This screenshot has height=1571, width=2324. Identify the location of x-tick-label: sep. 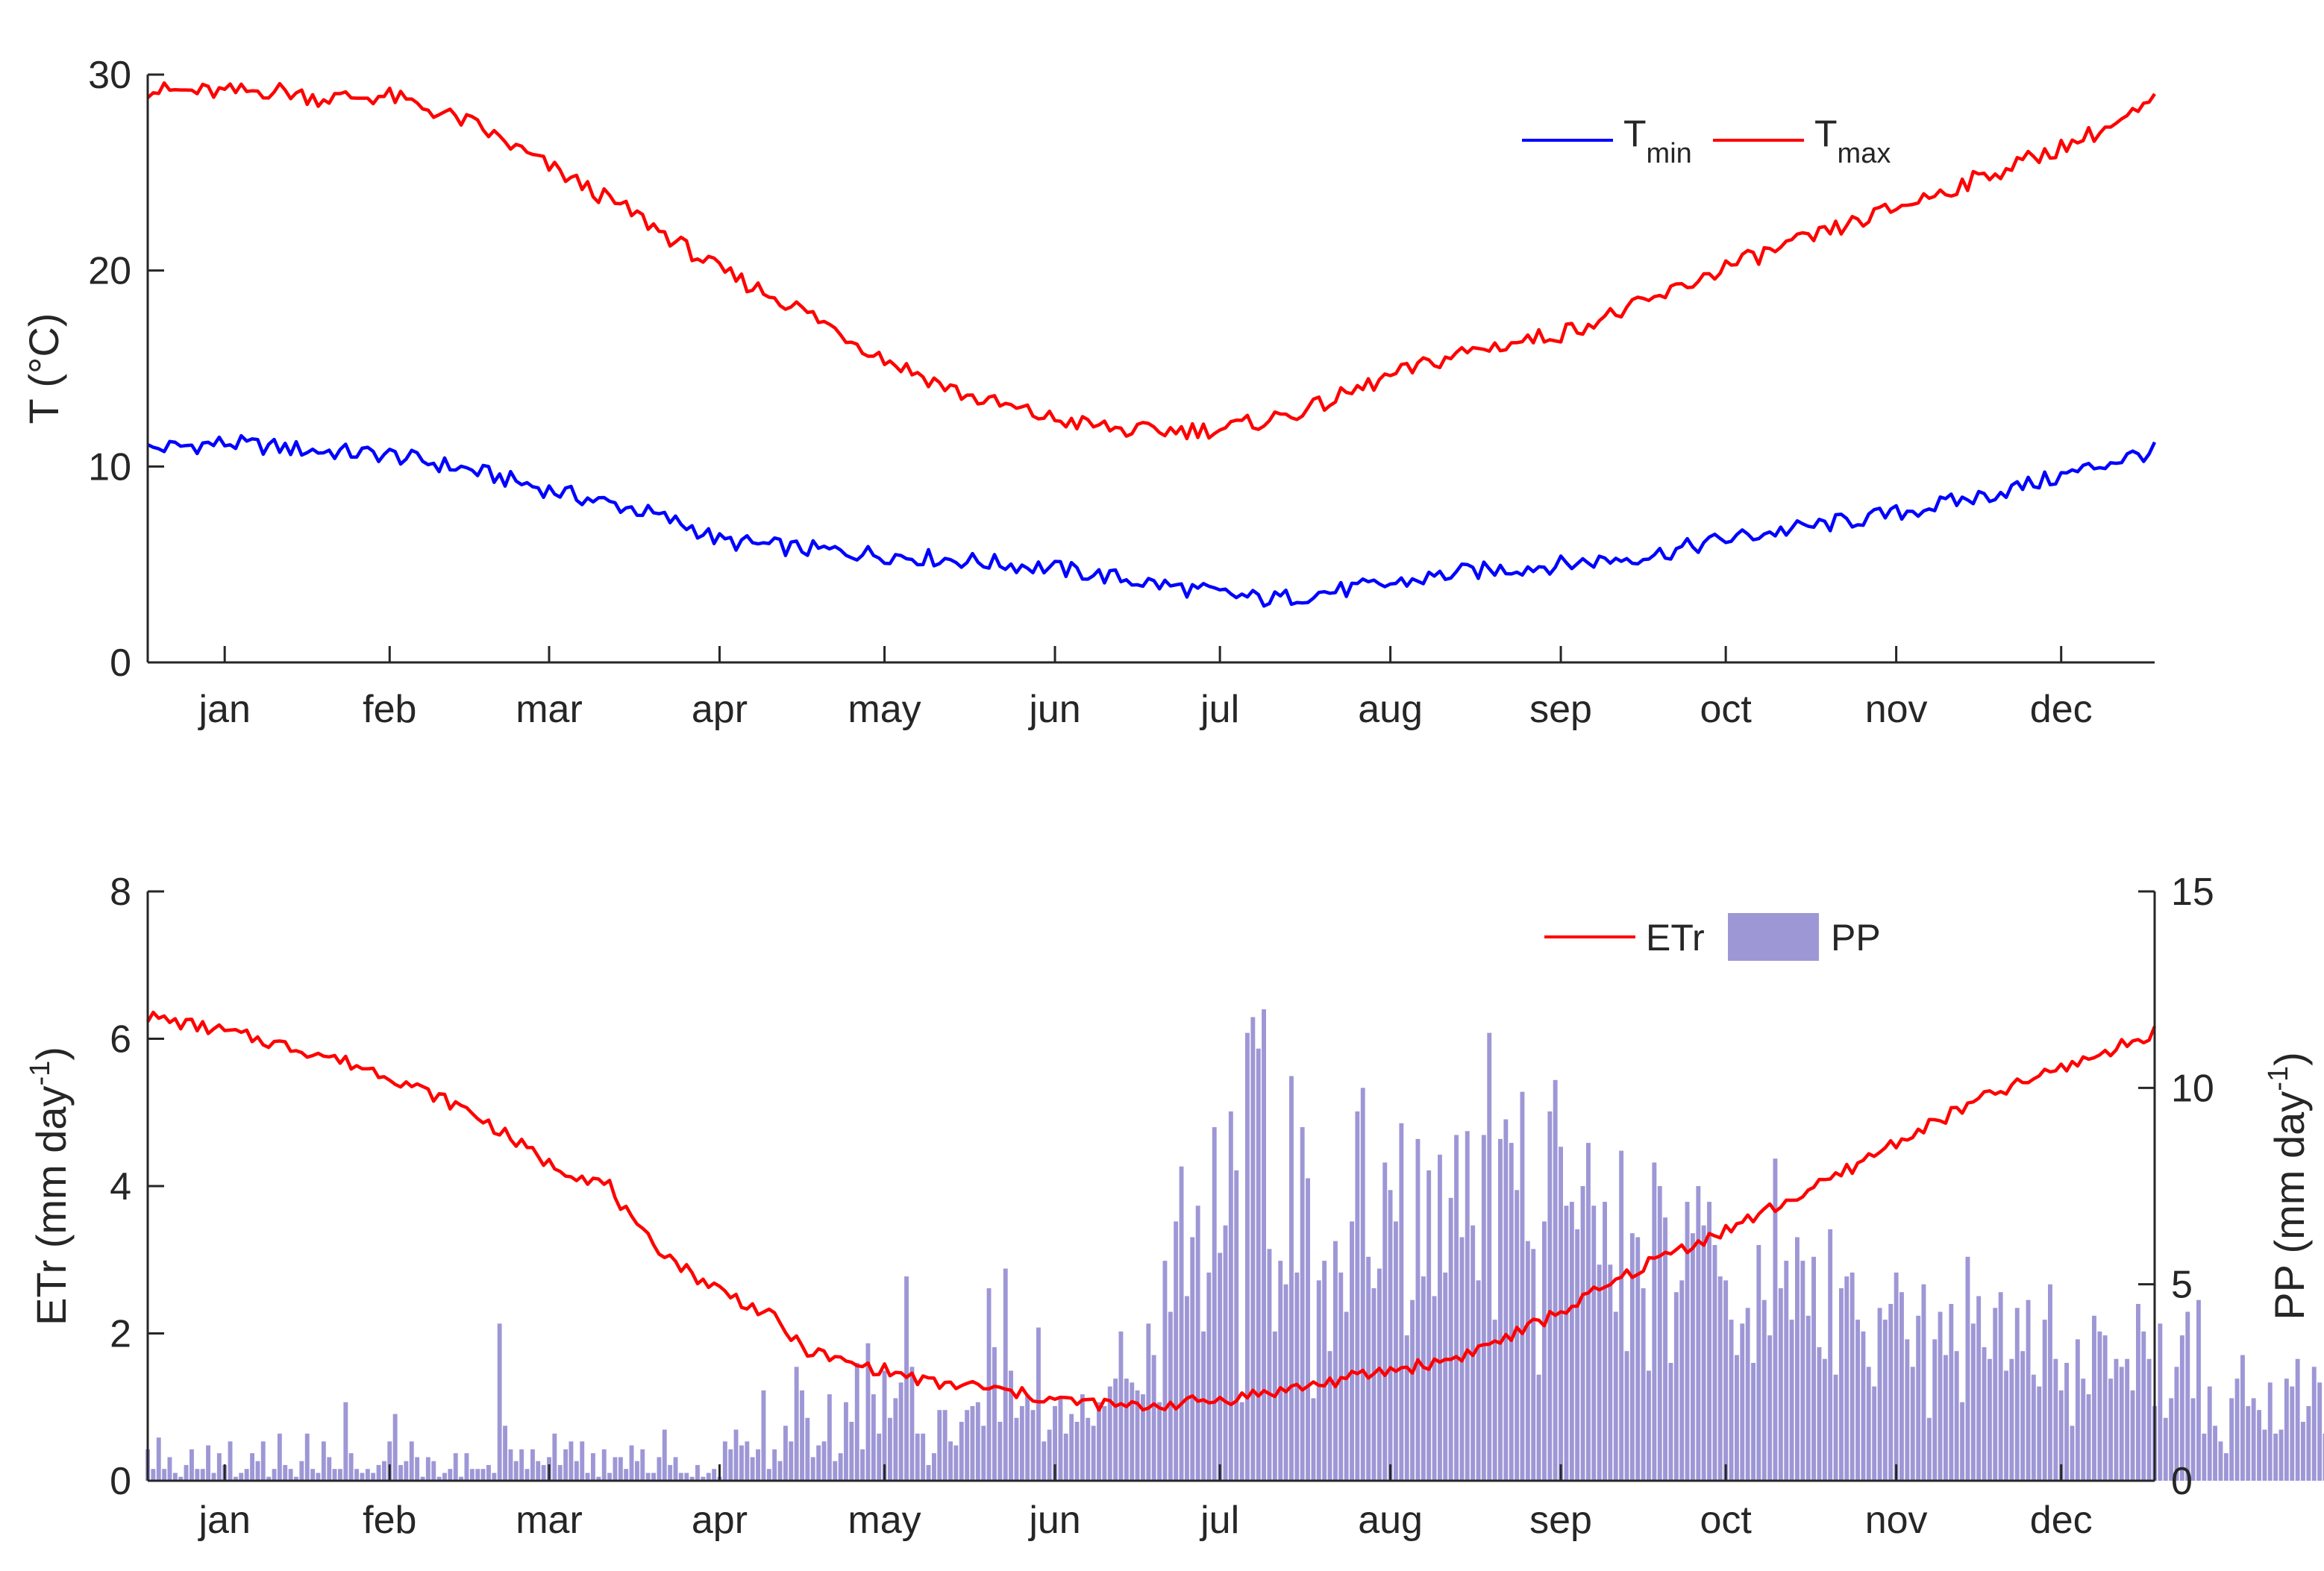
(1560, 1520).